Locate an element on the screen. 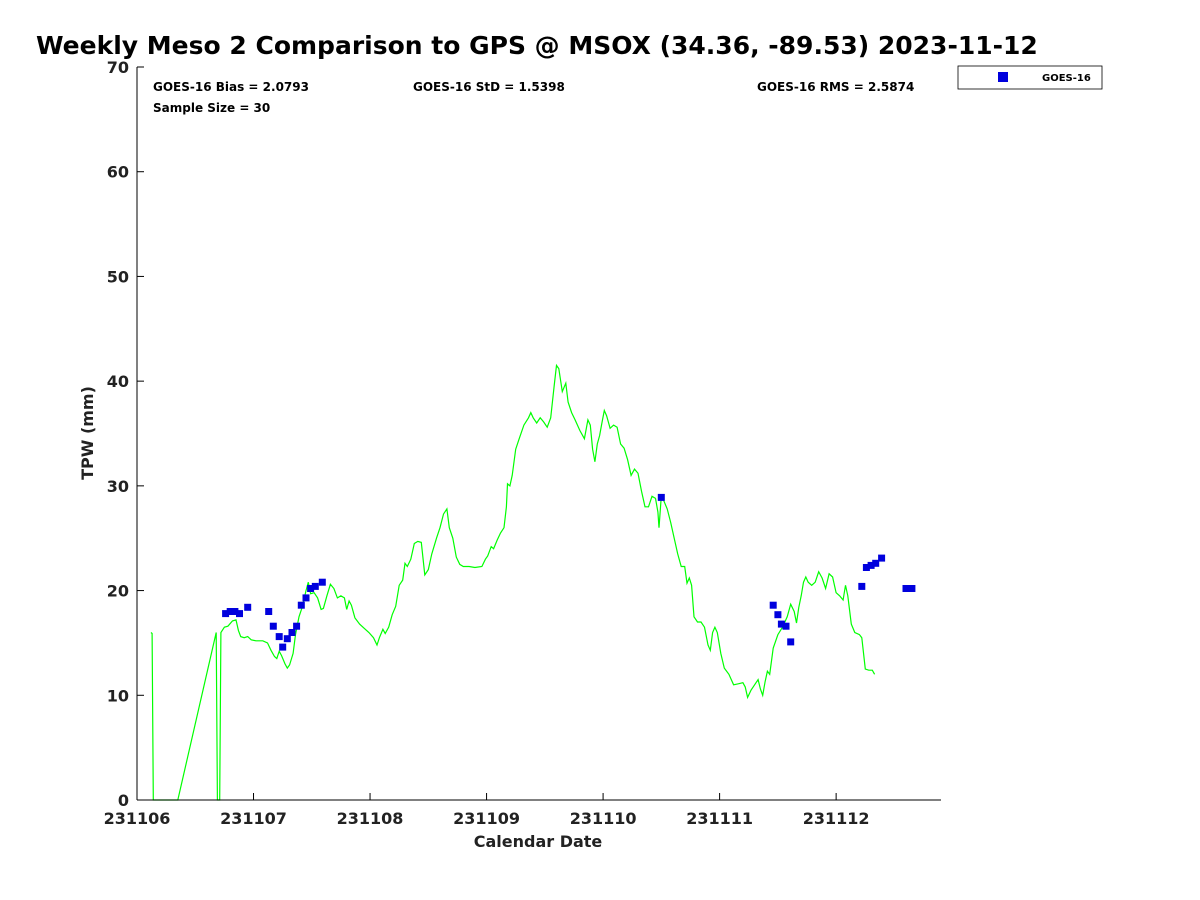 The width and height of the screenshot is (1200, 900). x-tick-label: 231112 is located at coordinates (836, 818).